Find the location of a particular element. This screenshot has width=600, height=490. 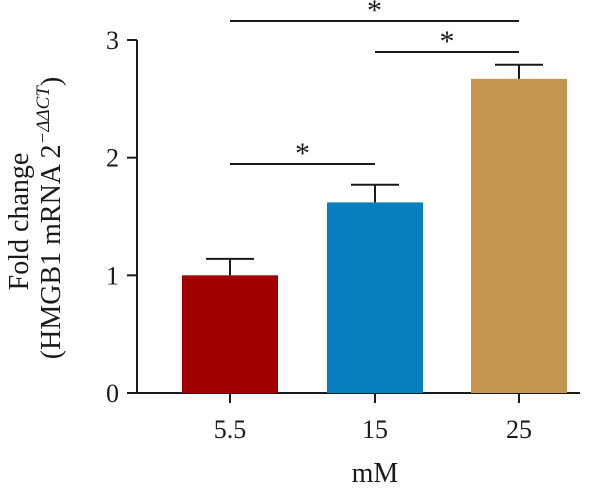

x-axis-title: mM is located at coordinates (375, 473).